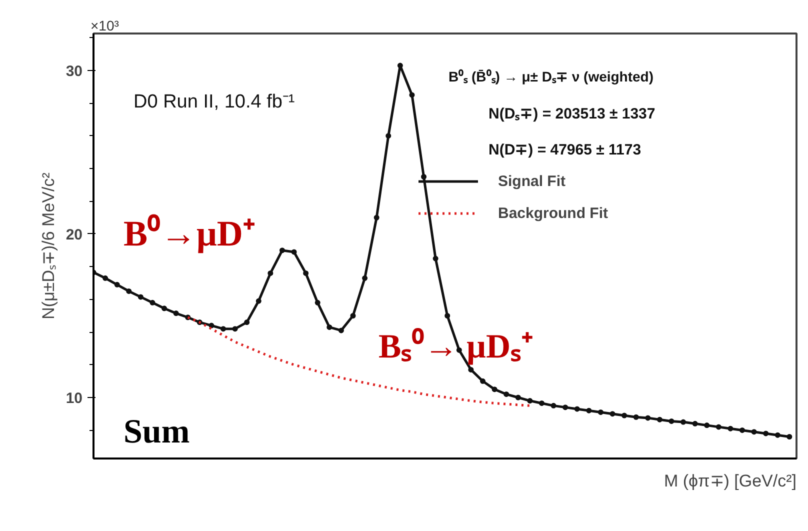 The image size is (808, 531). I want to click on annotation: Bₛ⁰→ μDₛ⁺, so click(455, 347).